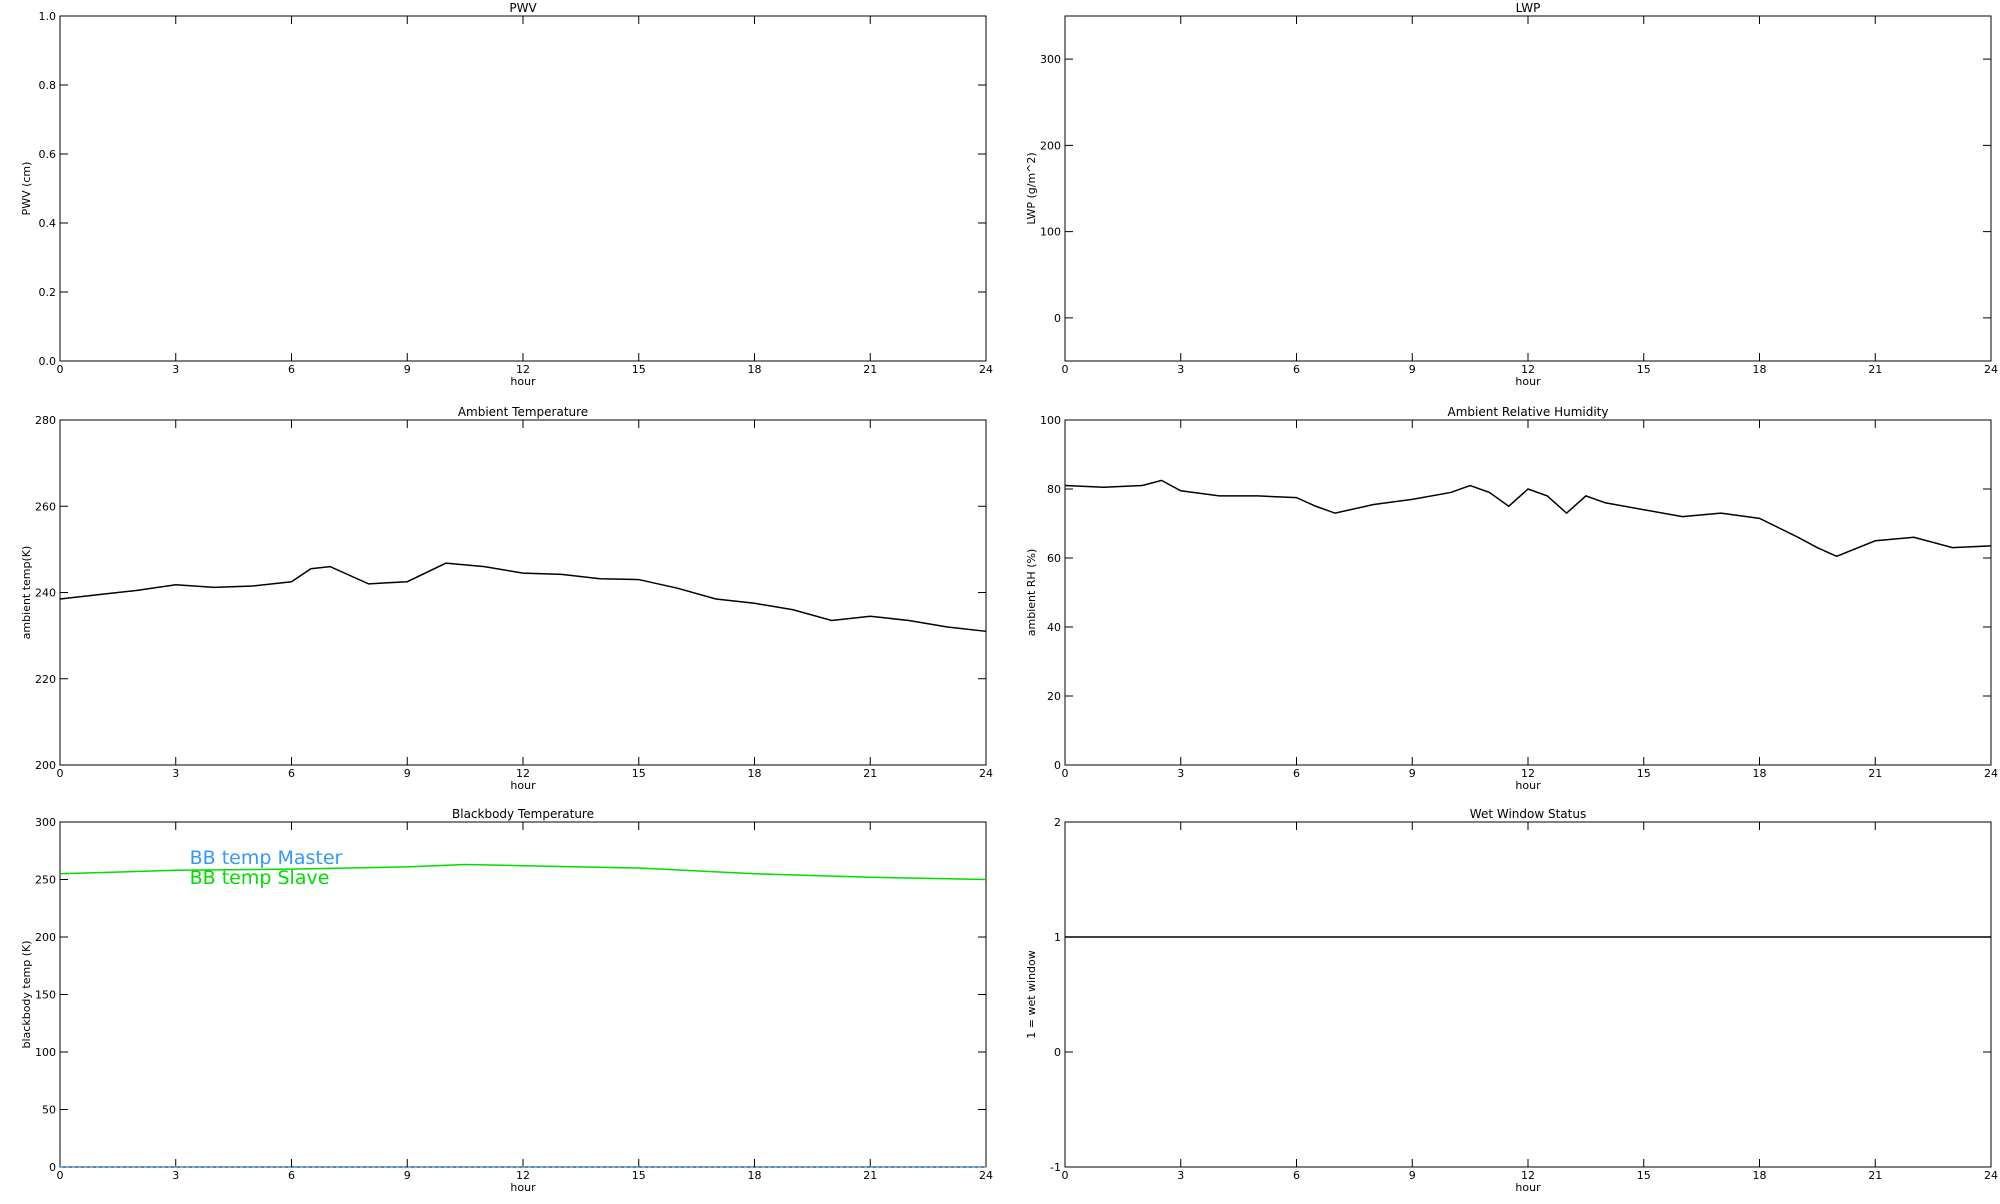 This screenshot has height=1204, width=2000. Describe the element at coordinates (48, 16) in the screenshot. I see `y-tick-label: 1.0` at that location.